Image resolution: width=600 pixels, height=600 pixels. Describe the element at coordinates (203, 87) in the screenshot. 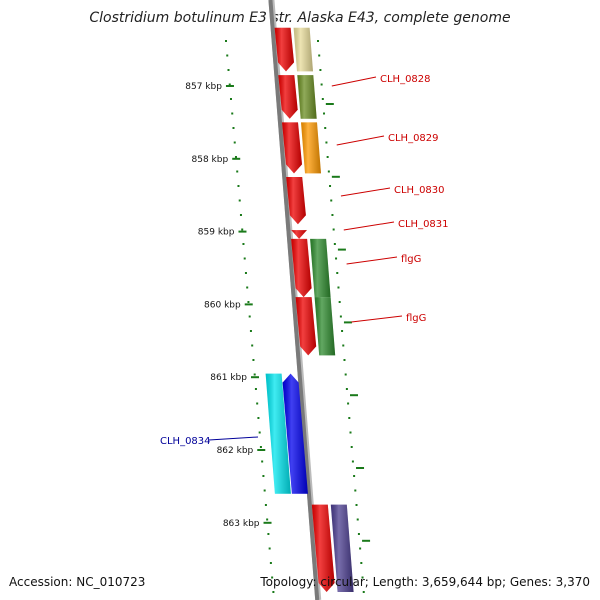

I see `scale-label: 857 kbp` at that location.